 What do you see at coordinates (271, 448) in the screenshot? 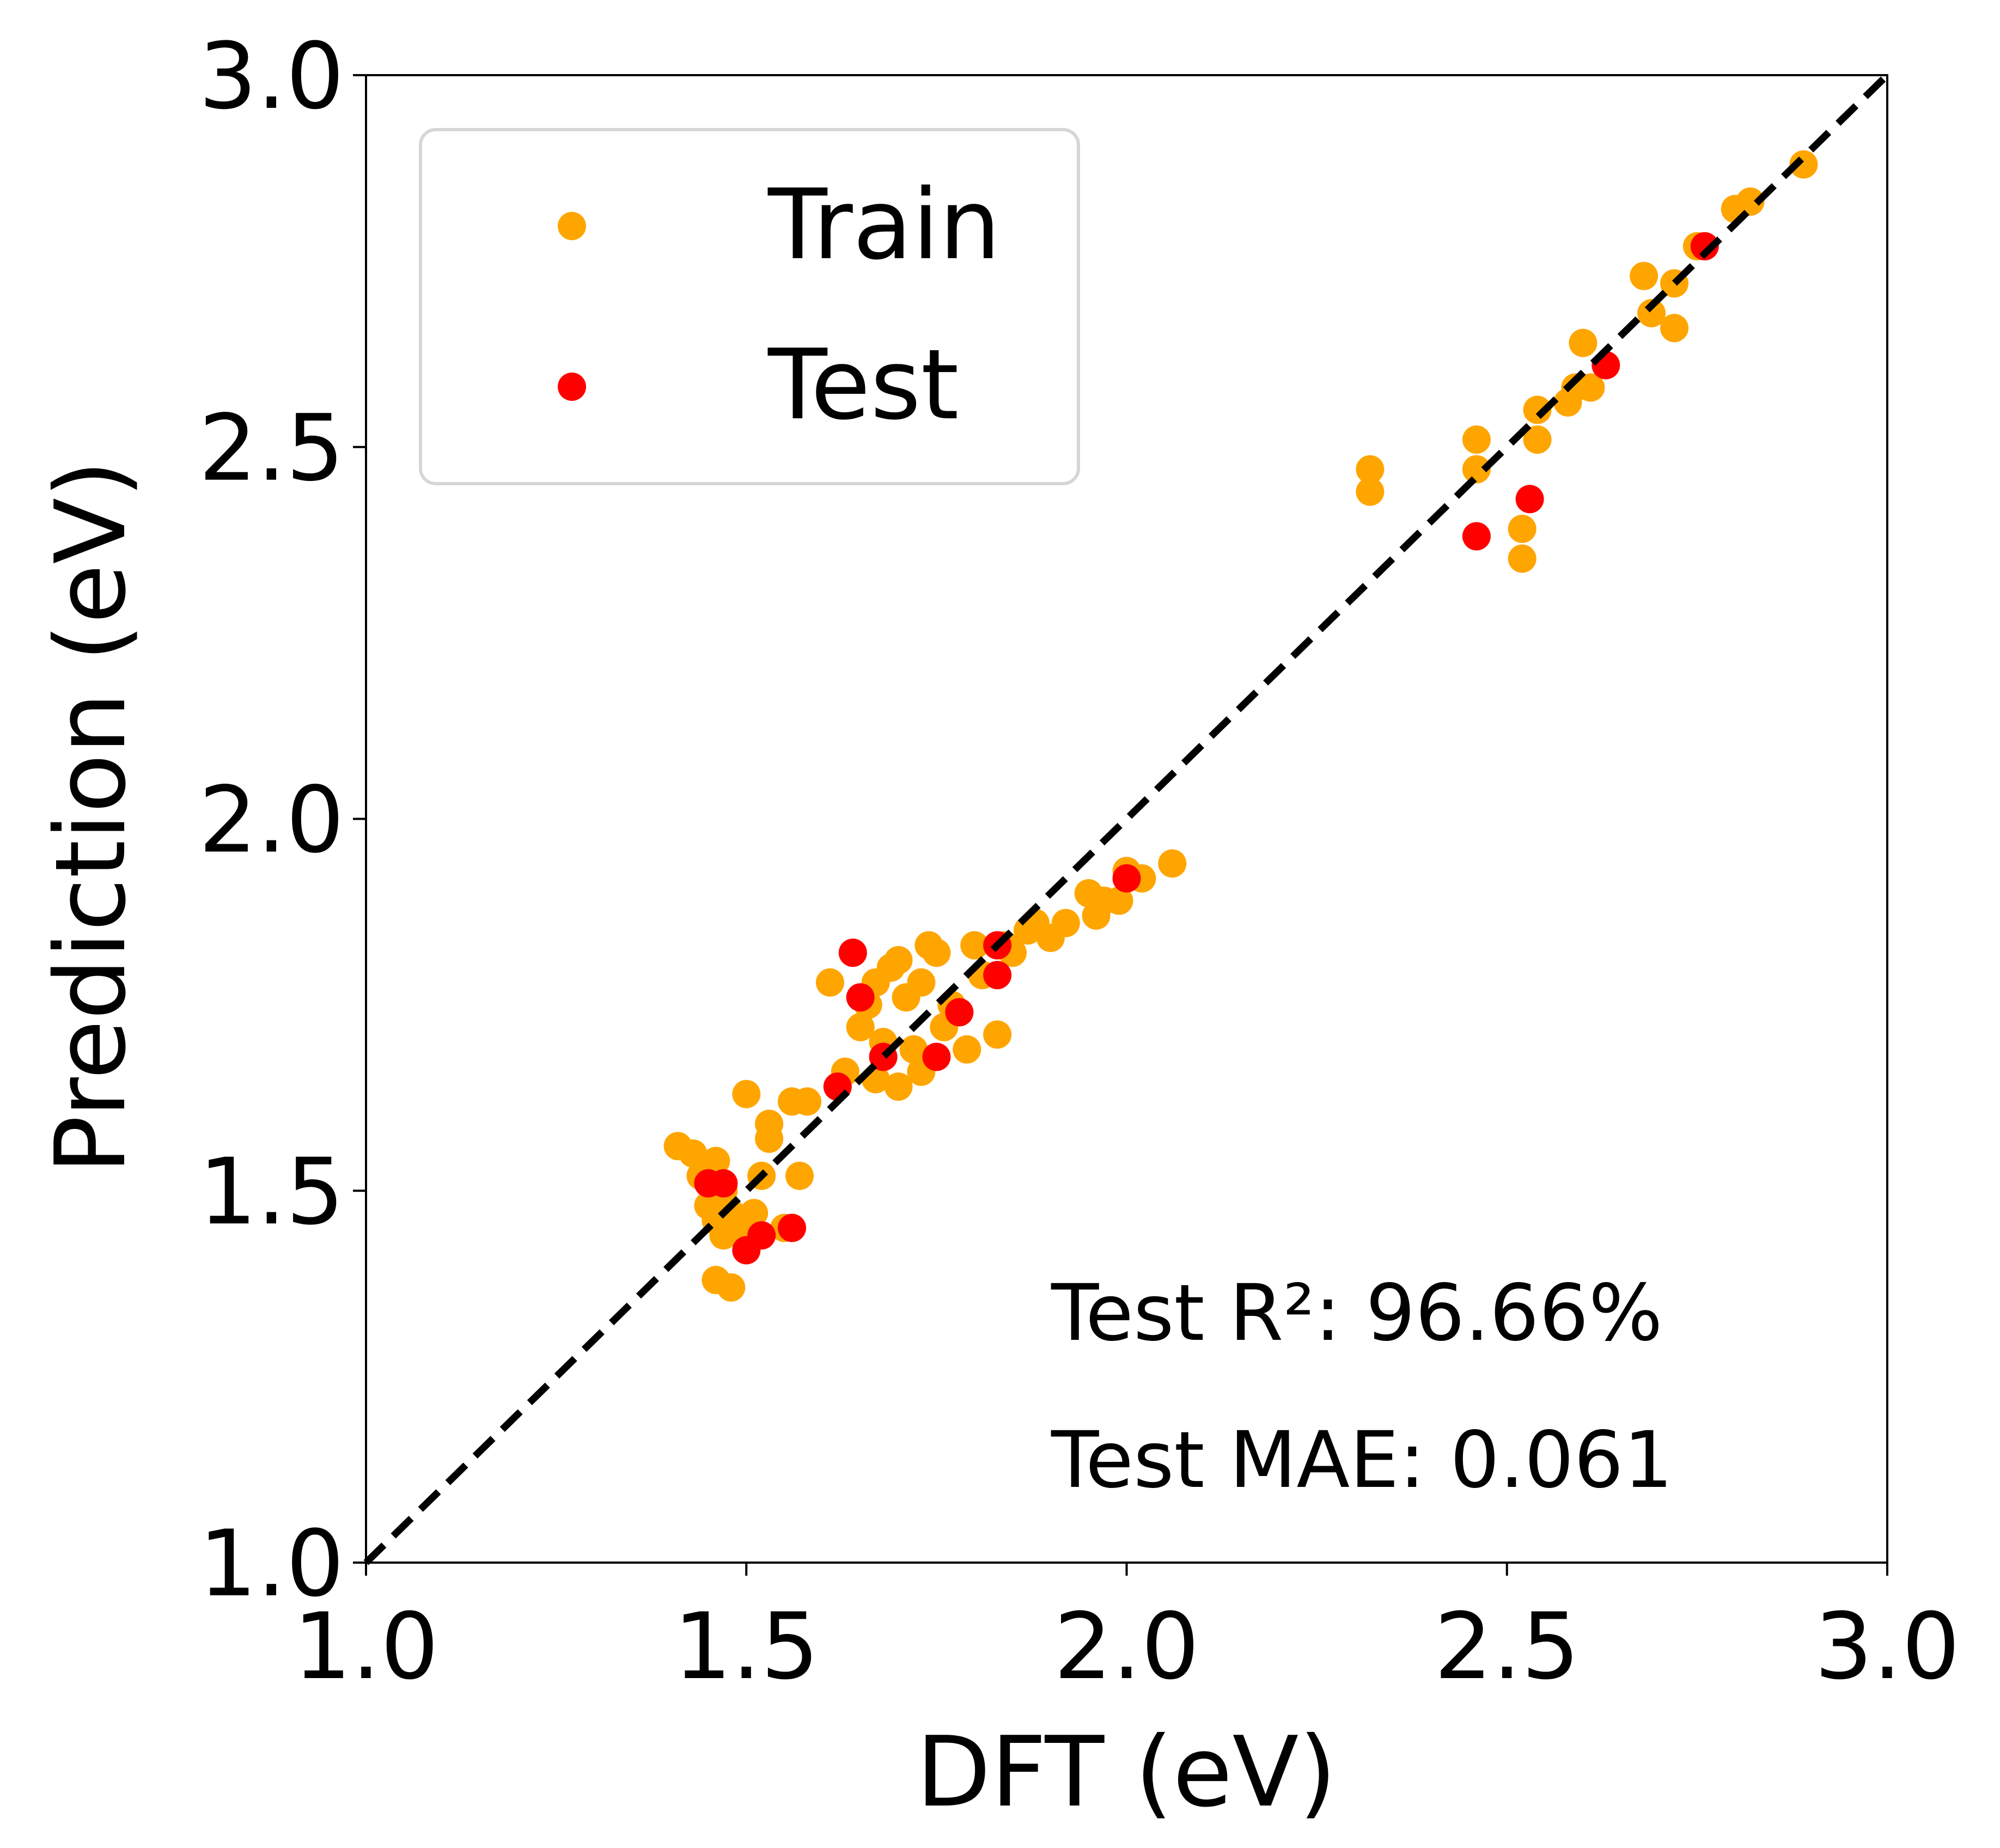
I see `y-tick-label: 2.5` at bounding box center [271, 448].